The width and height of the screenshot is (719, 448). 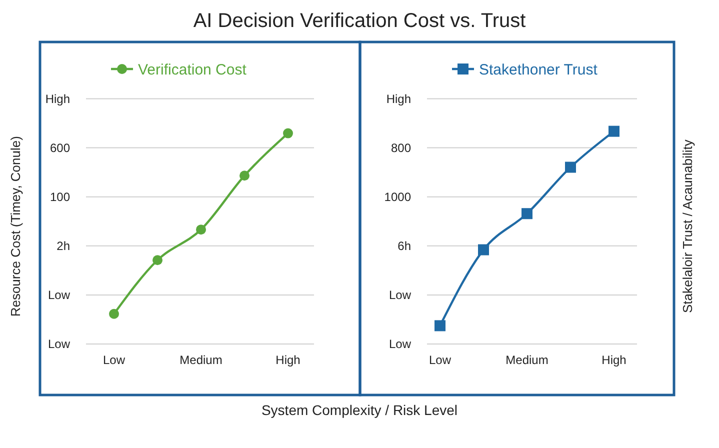 I want to click on legend-label: Verification Cost, so click(x=193, y=69).